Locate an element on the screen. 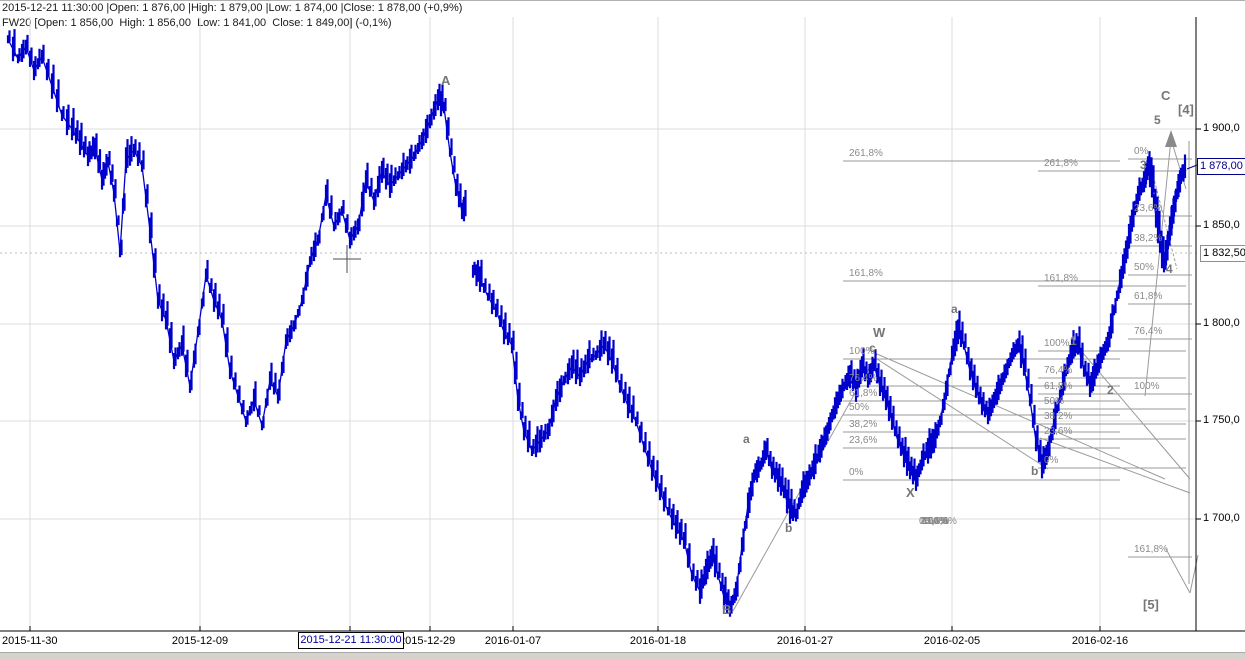 The height and width of the screenshot is (660, 1245). fib-right-label: 38,2% is located at coordinates (1148, 238).